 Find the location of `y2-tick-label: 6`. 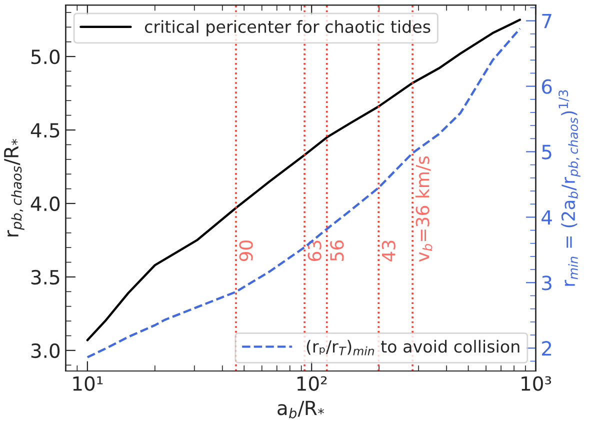

y2-tick-label: 6 is located at coordinates (547, 86).